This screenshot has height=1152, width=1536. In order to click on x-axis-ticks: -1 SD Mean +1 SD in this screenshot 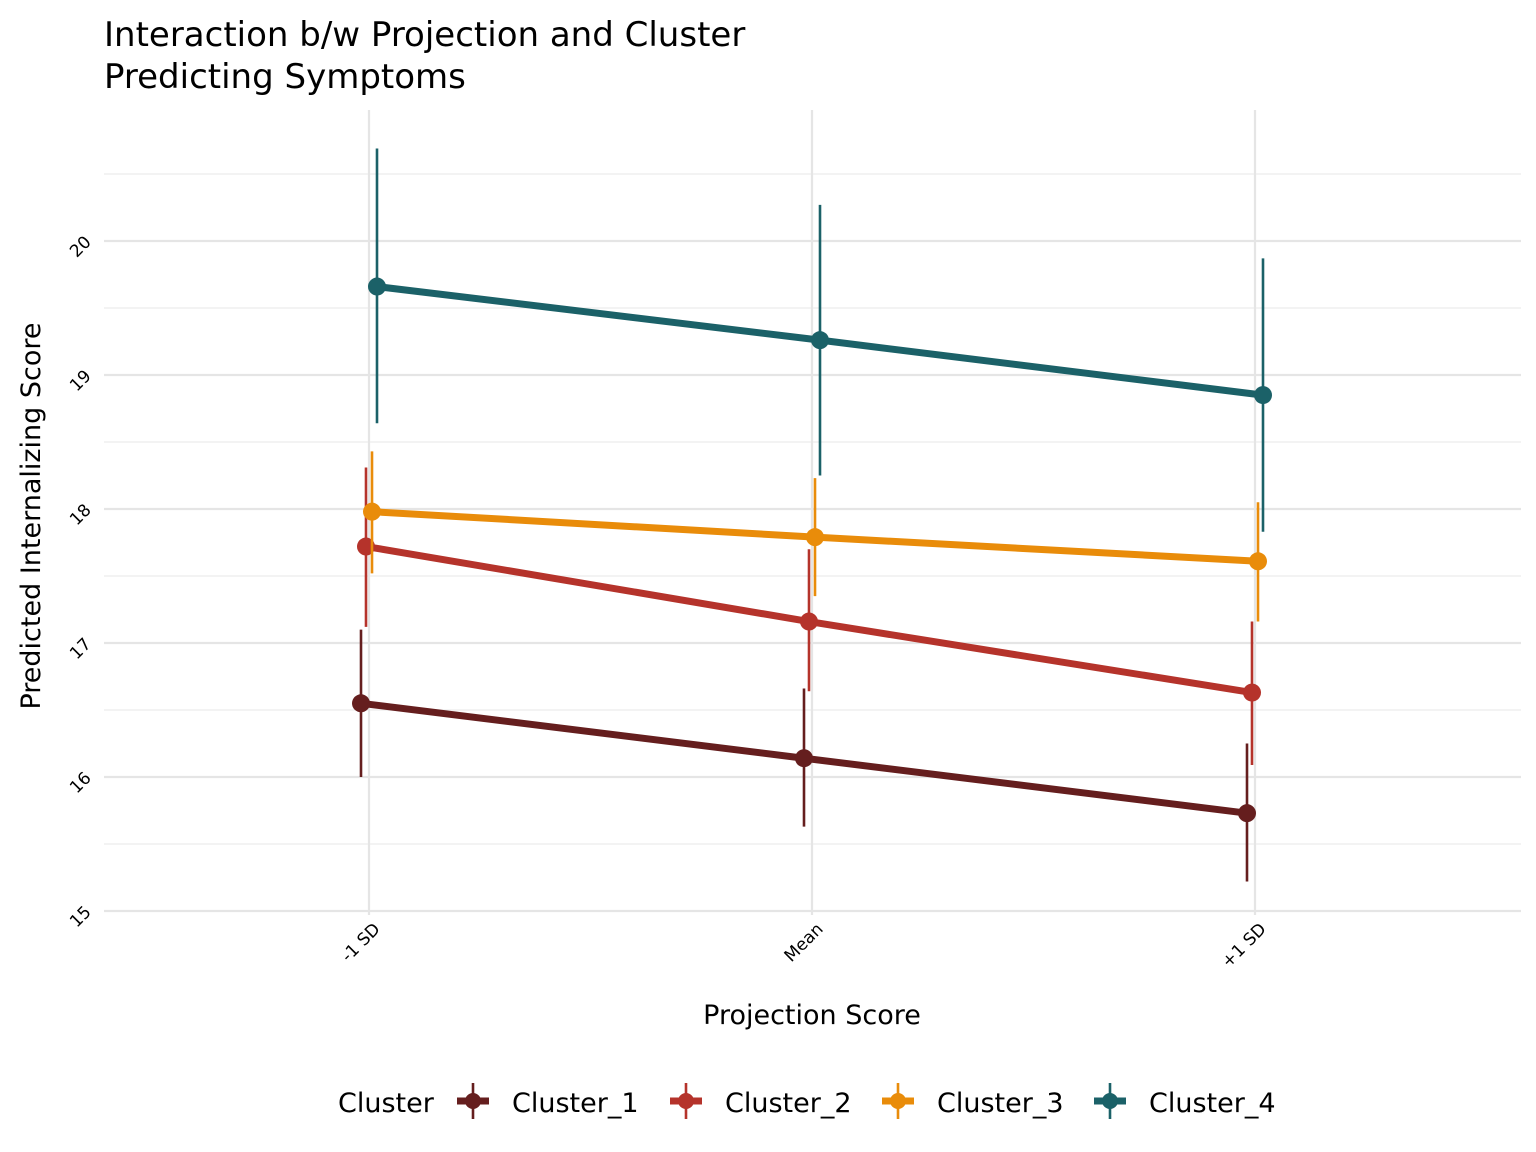, I will do `click(804, 945)`.